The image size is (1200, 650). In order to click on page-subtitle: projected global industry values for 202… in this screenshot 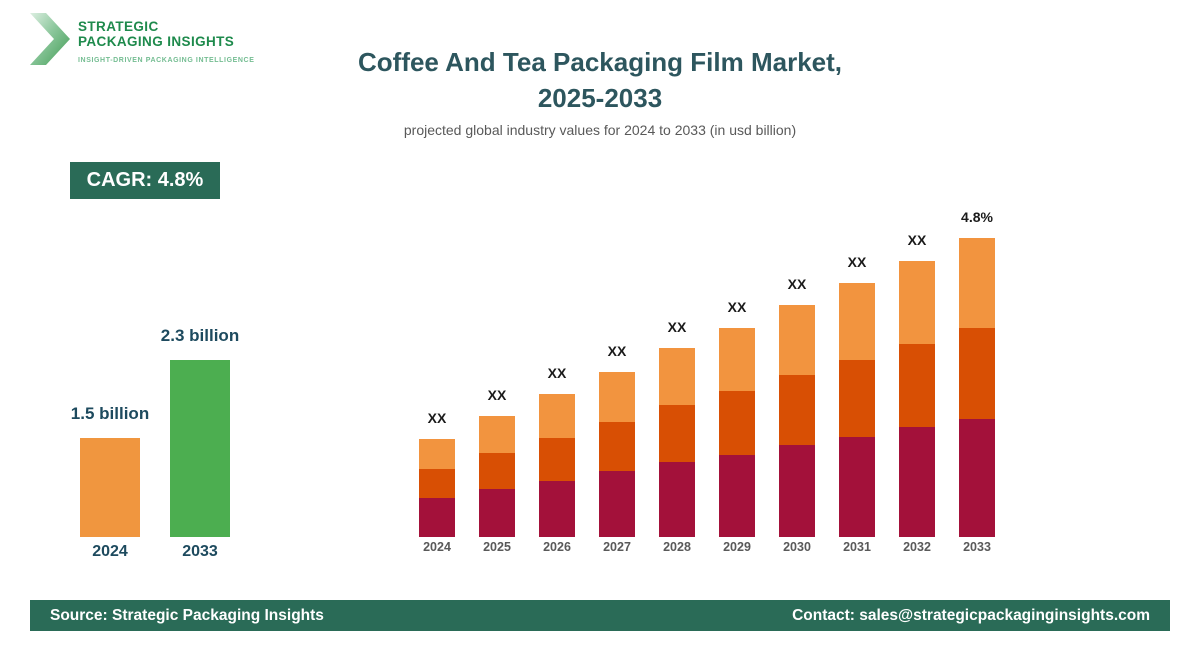, I will do `click(600, 130)`.